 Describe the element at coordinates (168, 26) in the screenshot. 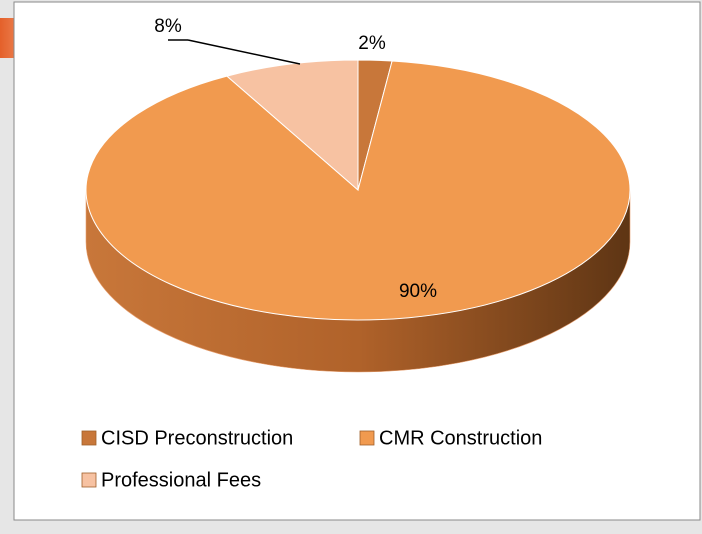

I see `data-label: 8%` at that location.